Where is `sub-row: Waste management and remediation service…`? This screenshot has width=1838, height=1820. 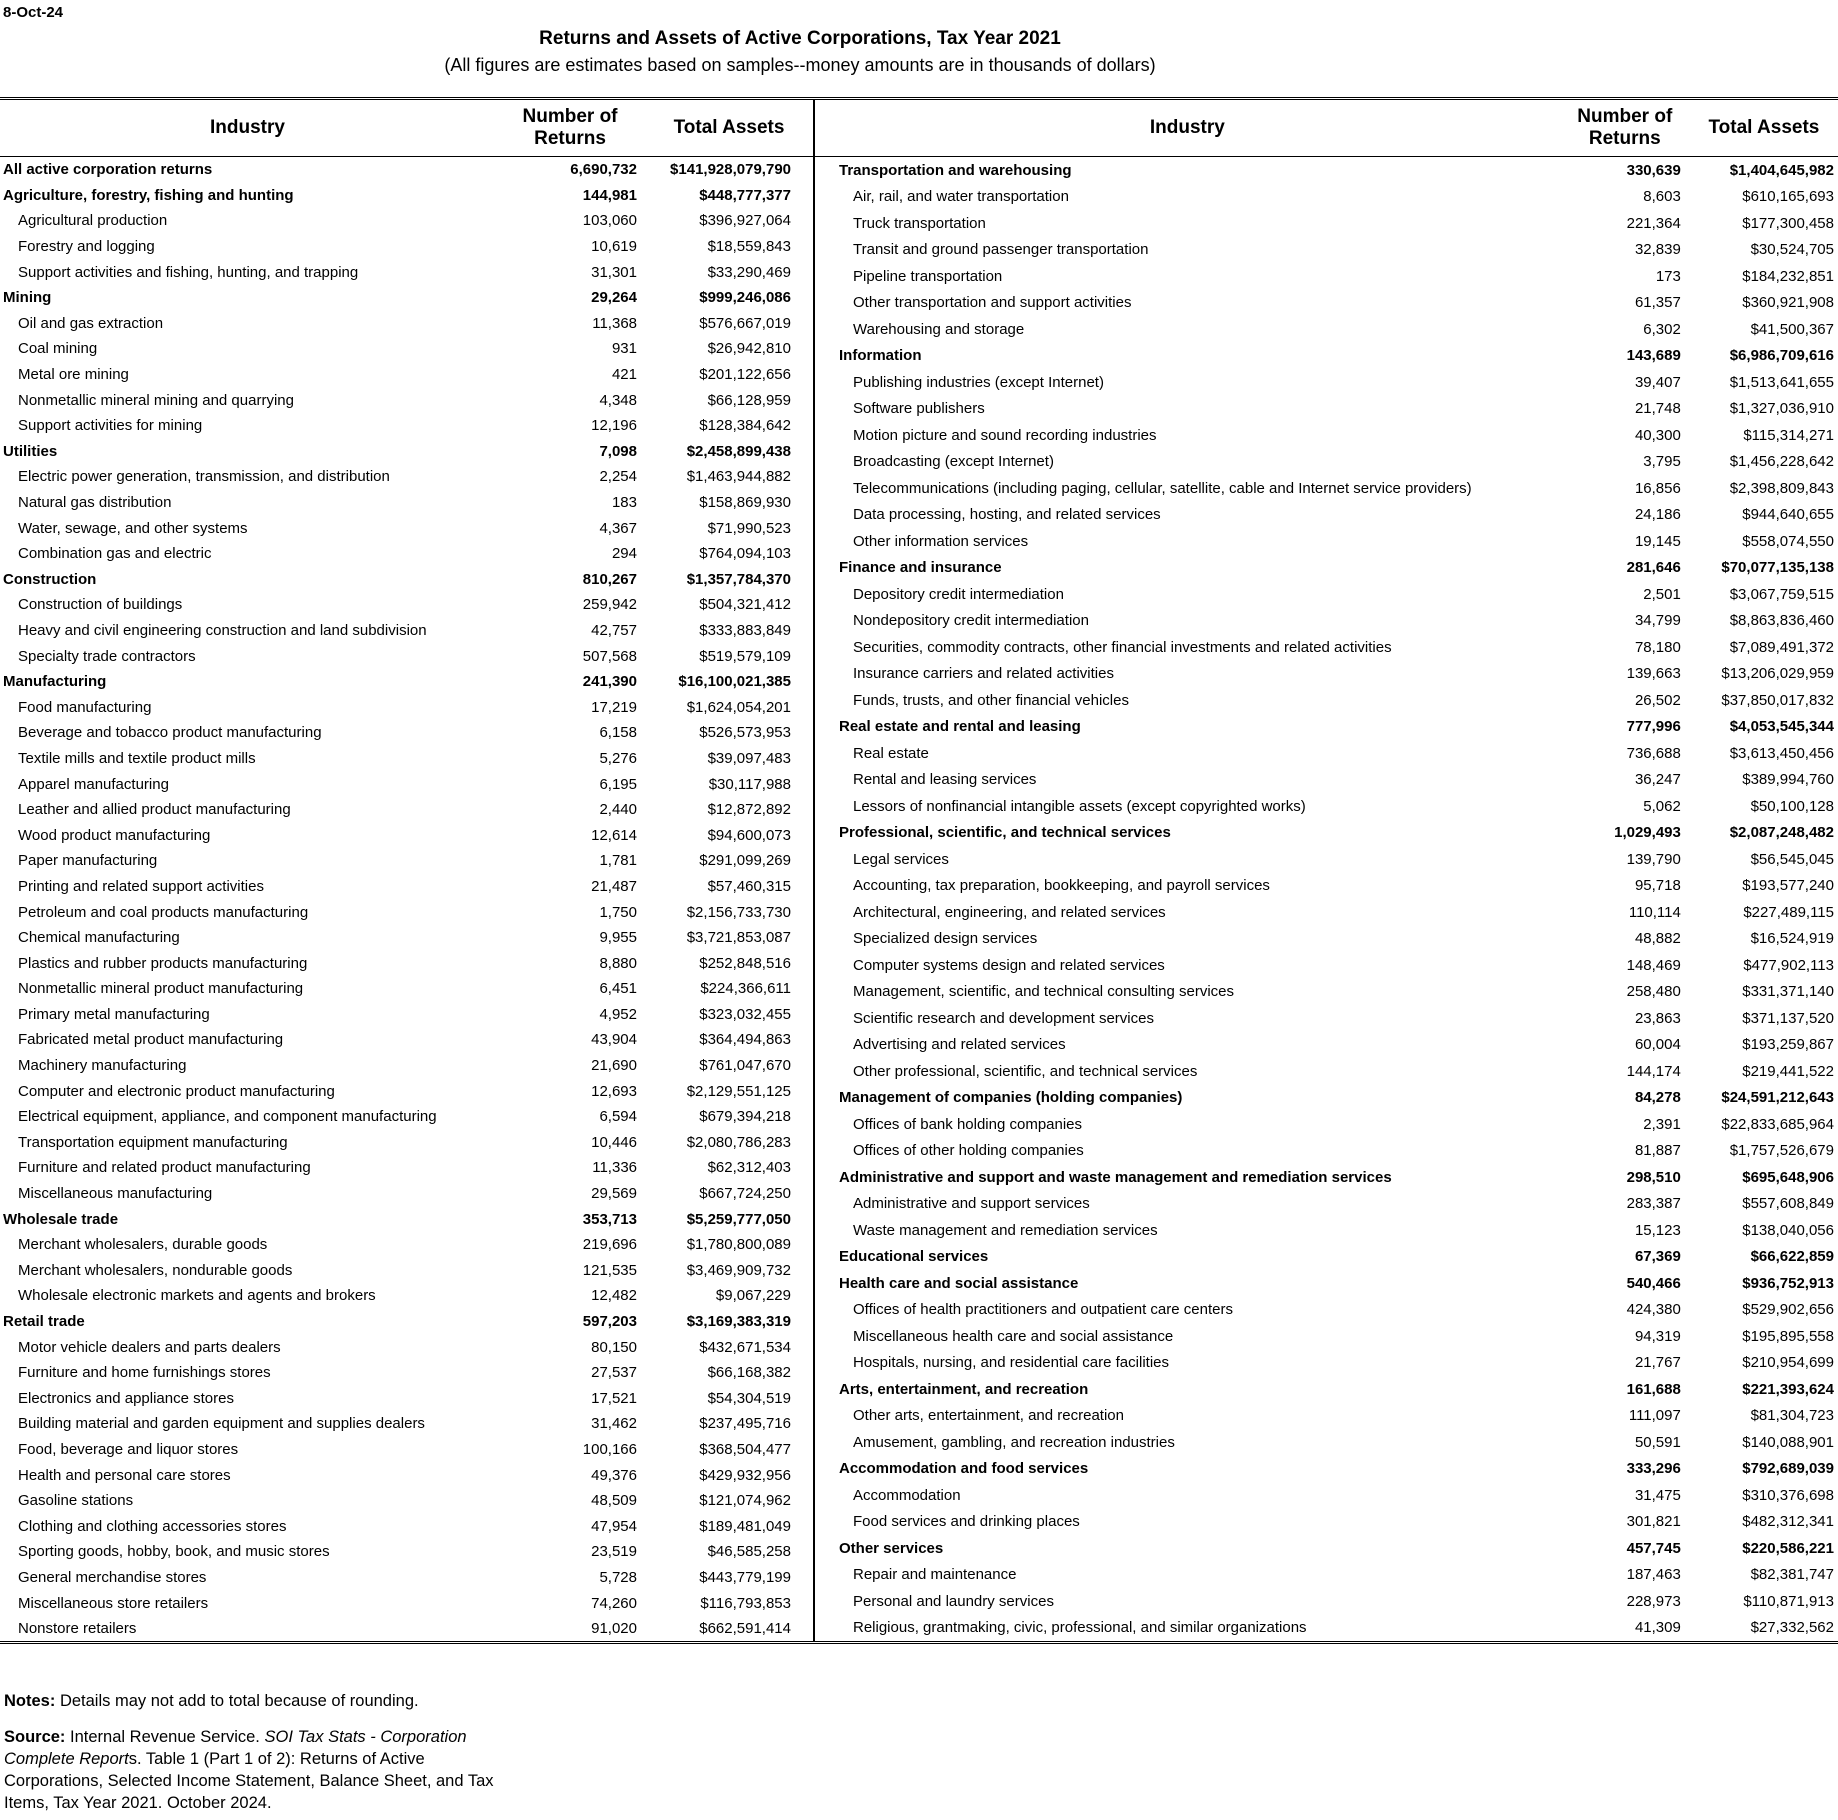
sub-row: Waste management and remediation service… is located at coordinates (1326, 1230).